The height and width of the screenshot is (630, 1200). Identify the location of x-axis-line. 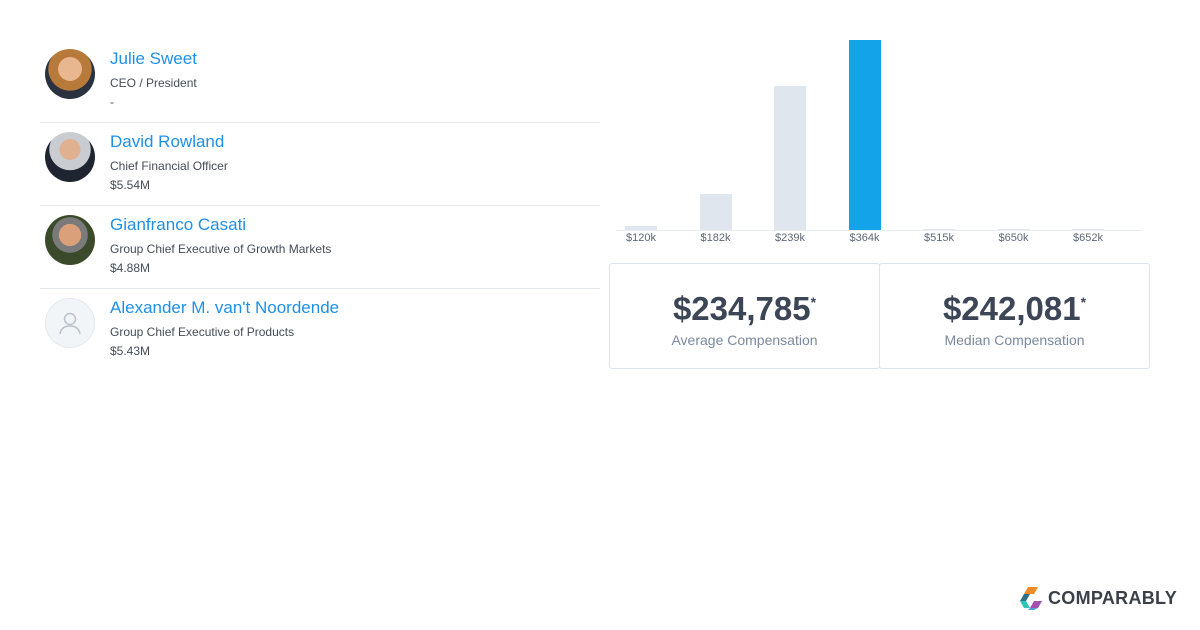
(879, 230).